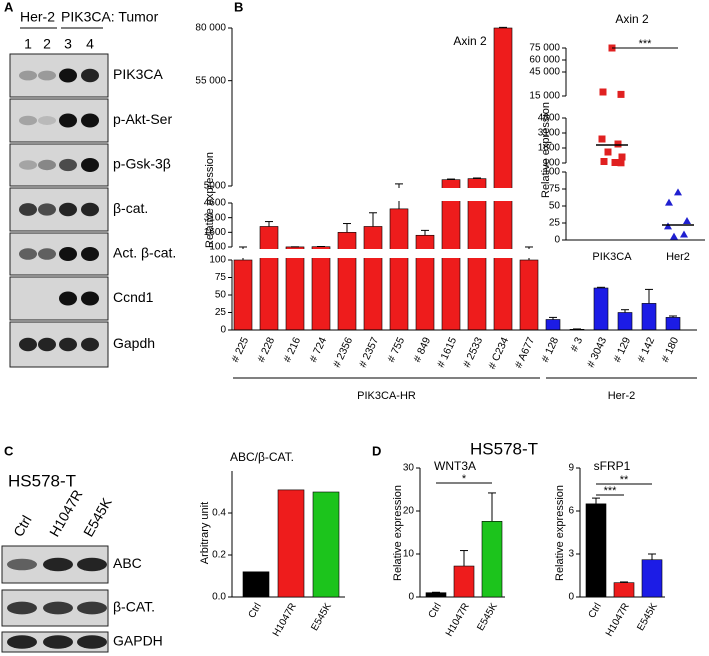 The height and width of the screenshot is (656, 709). I want to click on y-tick-label: 55 000, so click(210, 80).